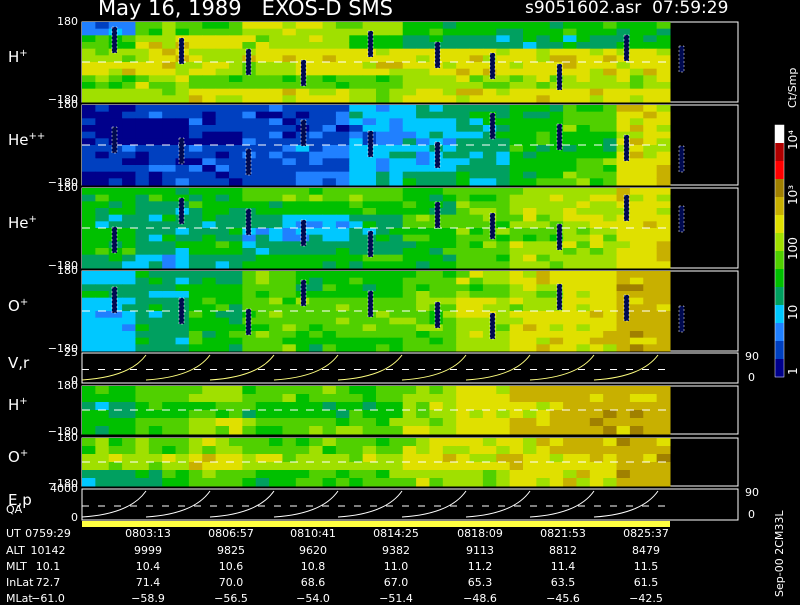 The width and height of the screenshot is (800, 605). I want to click on axis-tick-top: 25, so click(71, 352).